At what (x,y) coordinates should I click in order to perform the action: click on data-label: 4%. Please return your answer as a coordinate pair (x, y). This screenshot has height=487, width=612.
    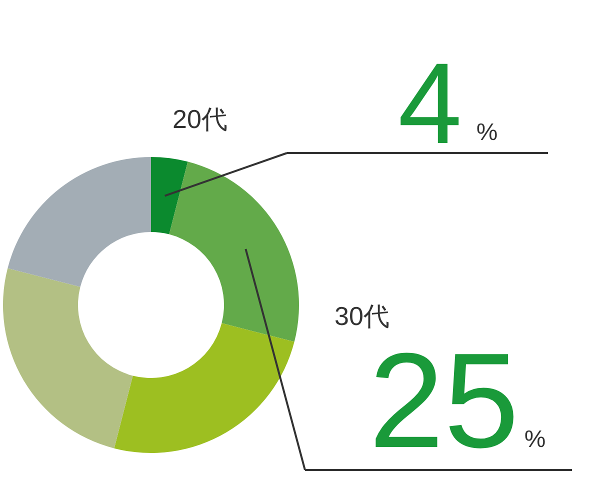
    Looking at the image, I should click on (448, 104).